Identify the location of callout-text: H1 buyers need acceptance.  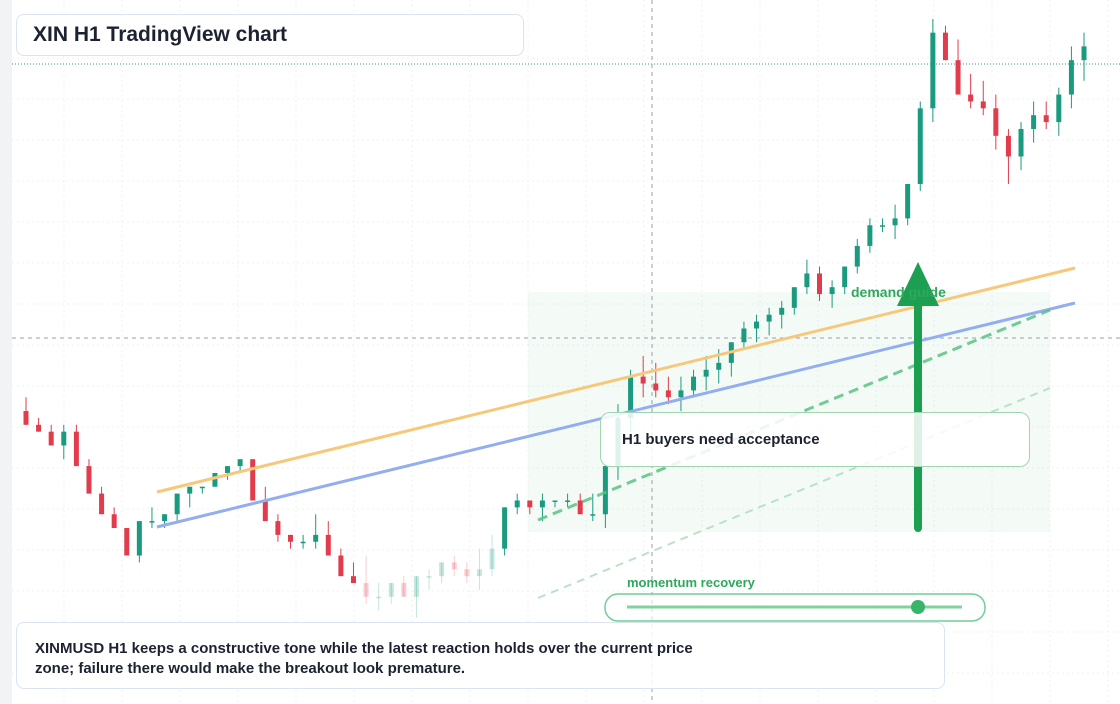
(721, 439).